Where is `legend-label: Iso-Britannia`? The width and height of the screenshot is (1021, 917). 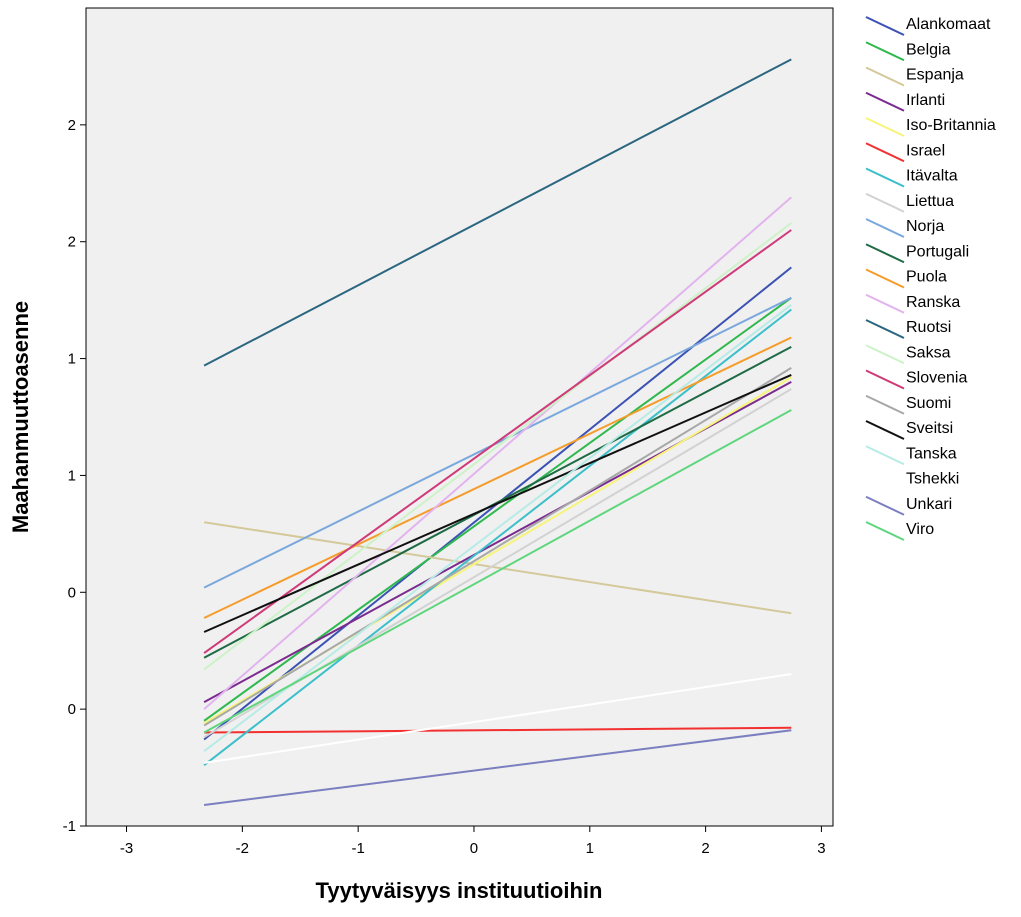 legend-label: Iso-Britannia is located at coordinates (951, 125).